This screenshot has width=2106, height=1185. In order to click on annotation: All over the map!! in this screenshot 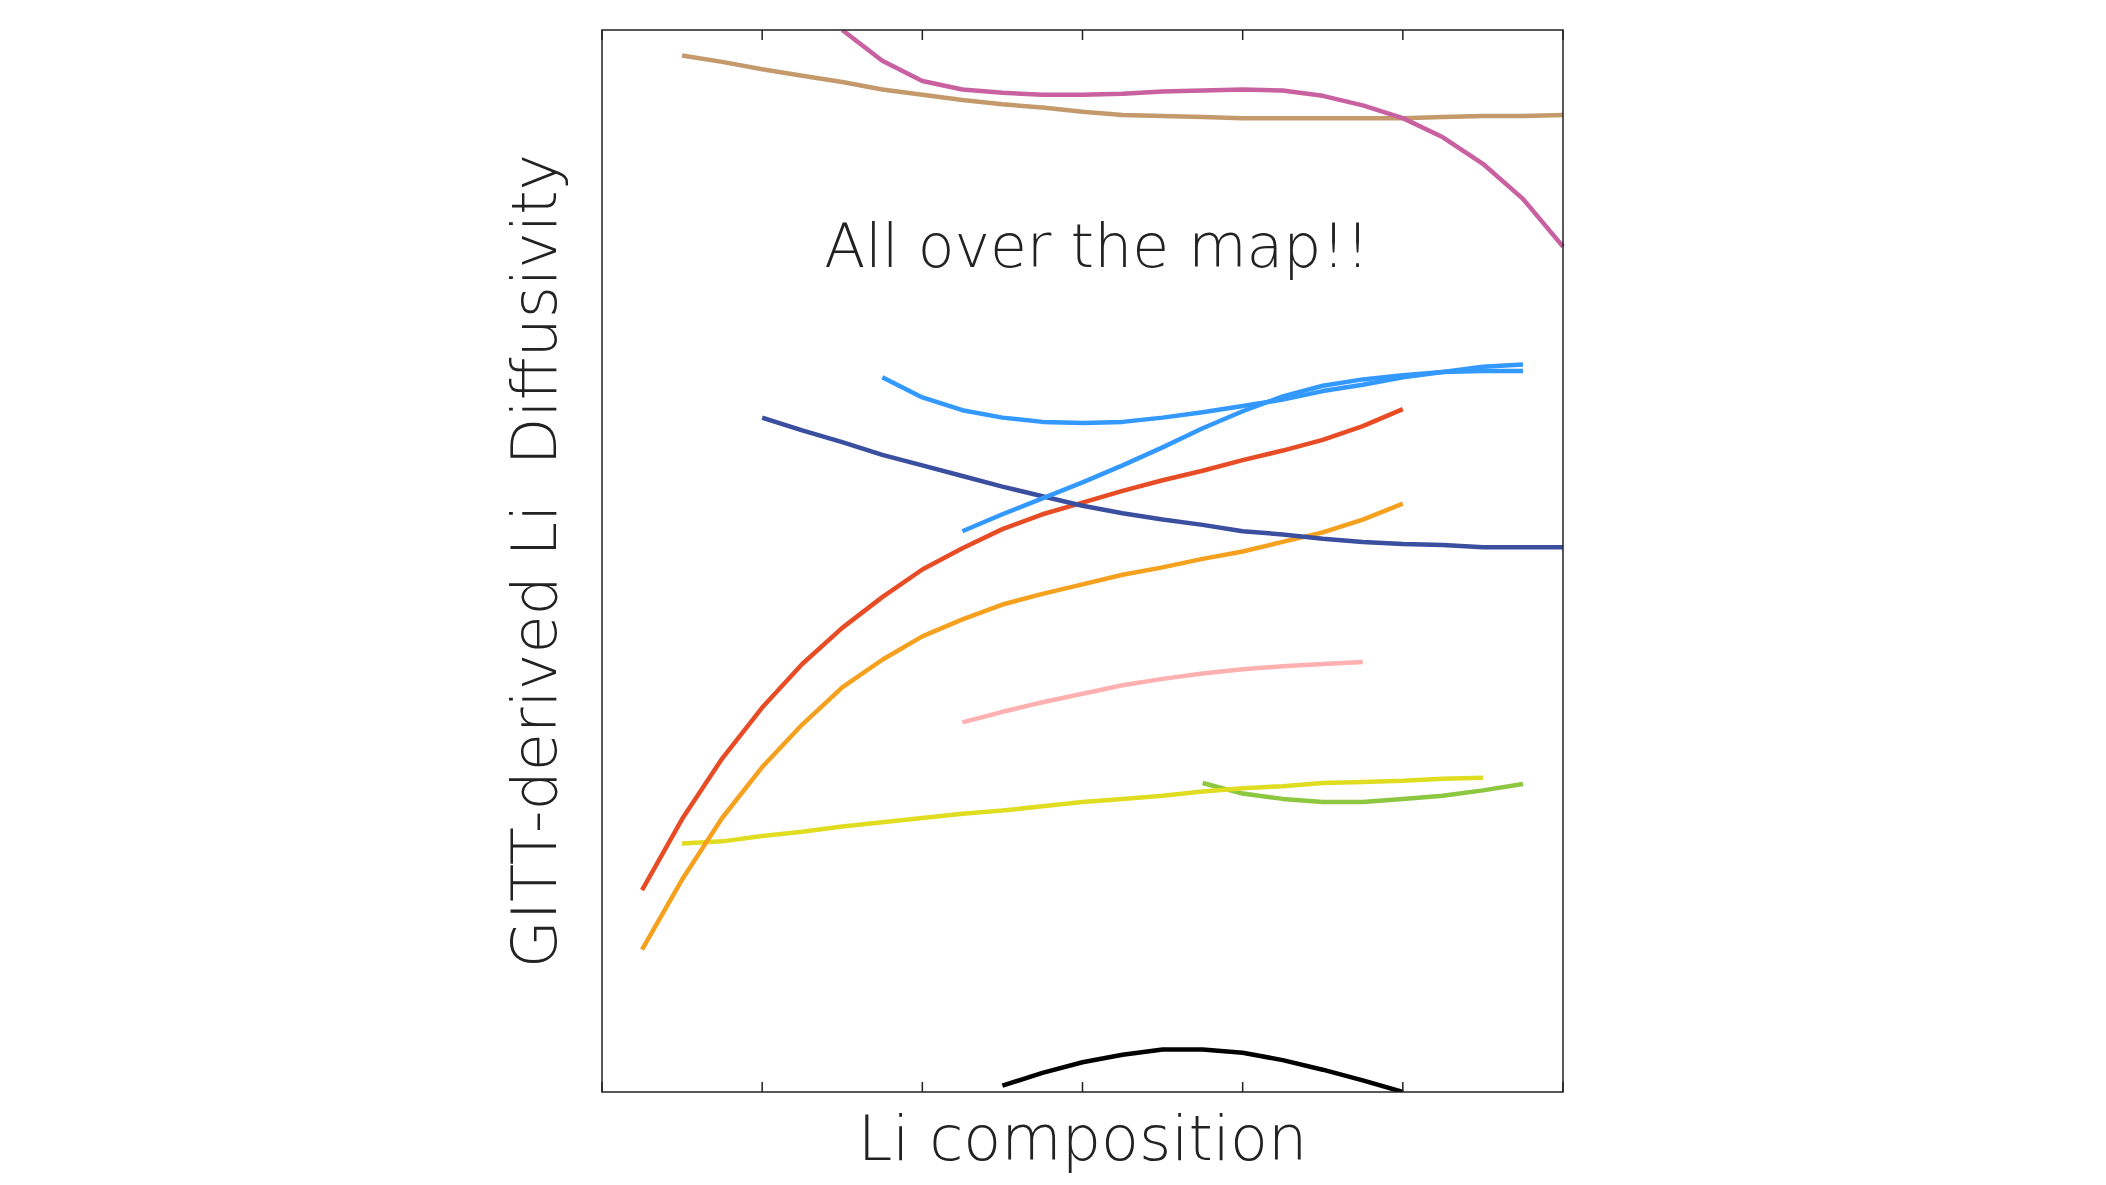, I will do `click(1097, 245)`.